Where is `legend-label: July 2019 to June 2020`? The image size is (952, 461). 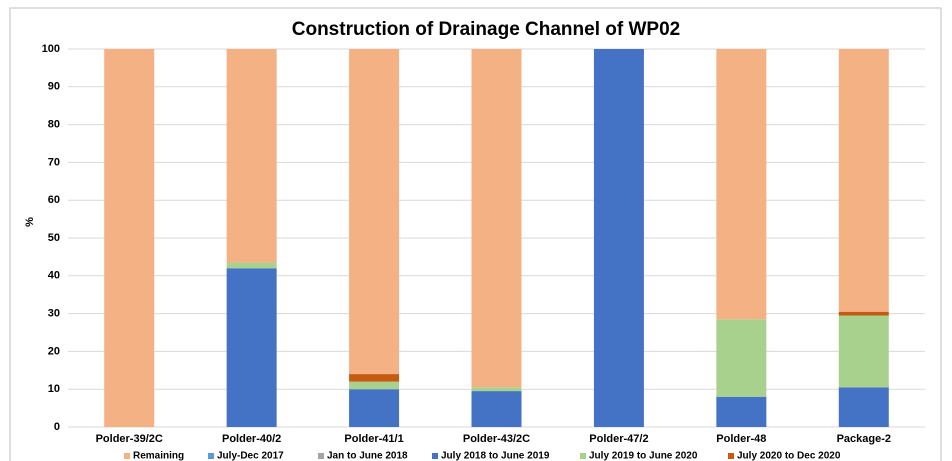
legend-label: July 2019 to June 2020 is located at coordinates (643, 456).